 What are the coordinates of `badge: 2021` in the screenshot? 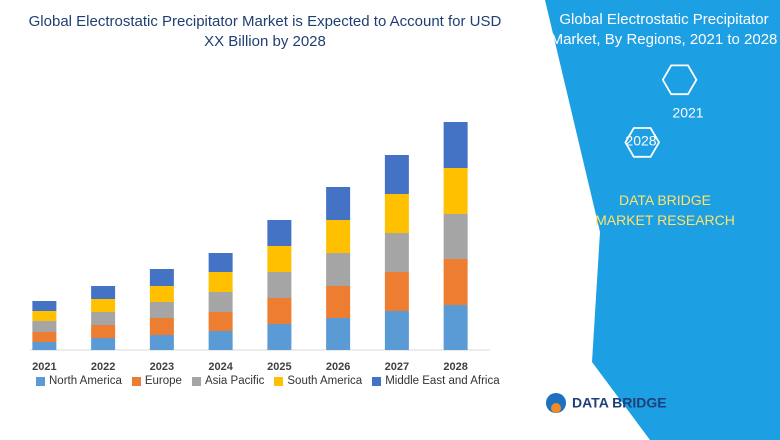 It's located at (687, 113).